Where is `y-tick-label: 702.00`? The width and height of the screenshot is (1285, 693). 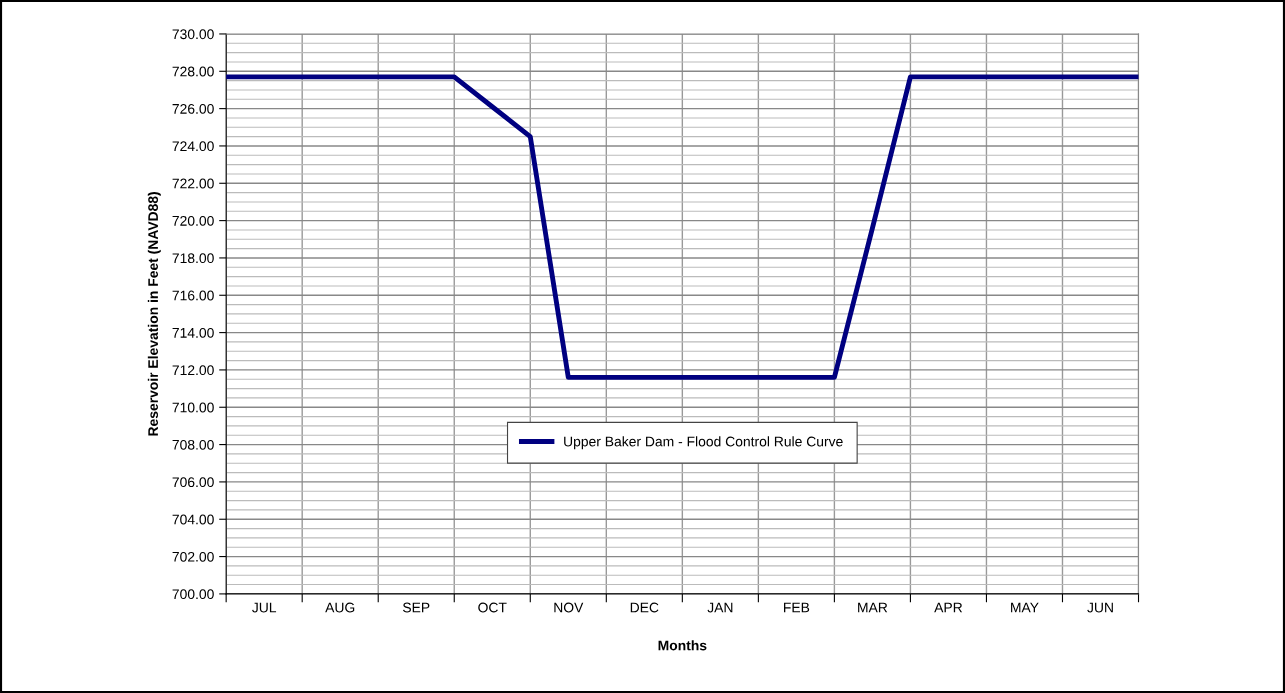
y-tick-label: 702.00 is located at coordinates (193, 556).